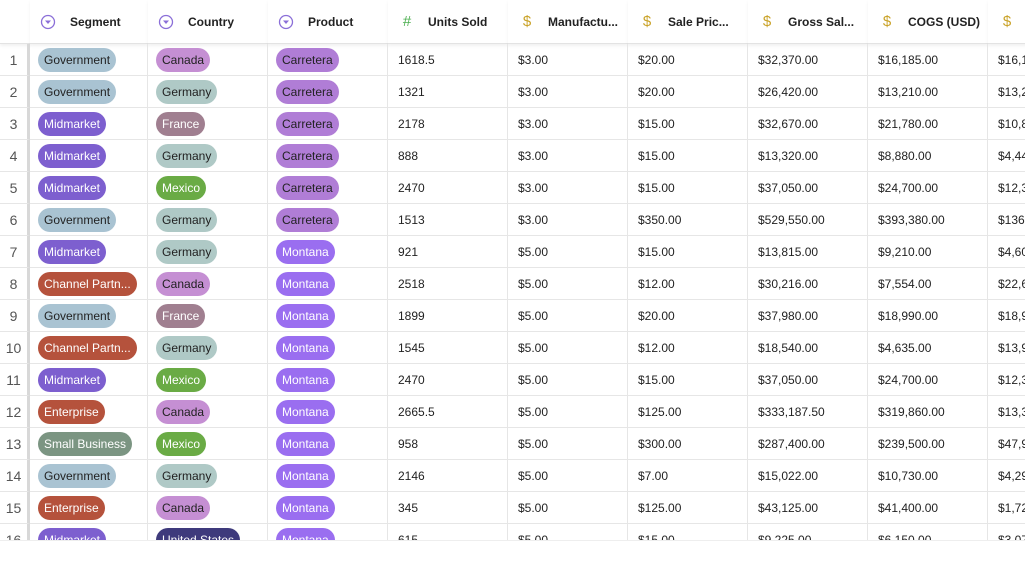 The image size is (1025, 572). What do you see at coordinates (448, 508) in the screenshot?
I see `cell: 345` at bounding box center [448, 508].